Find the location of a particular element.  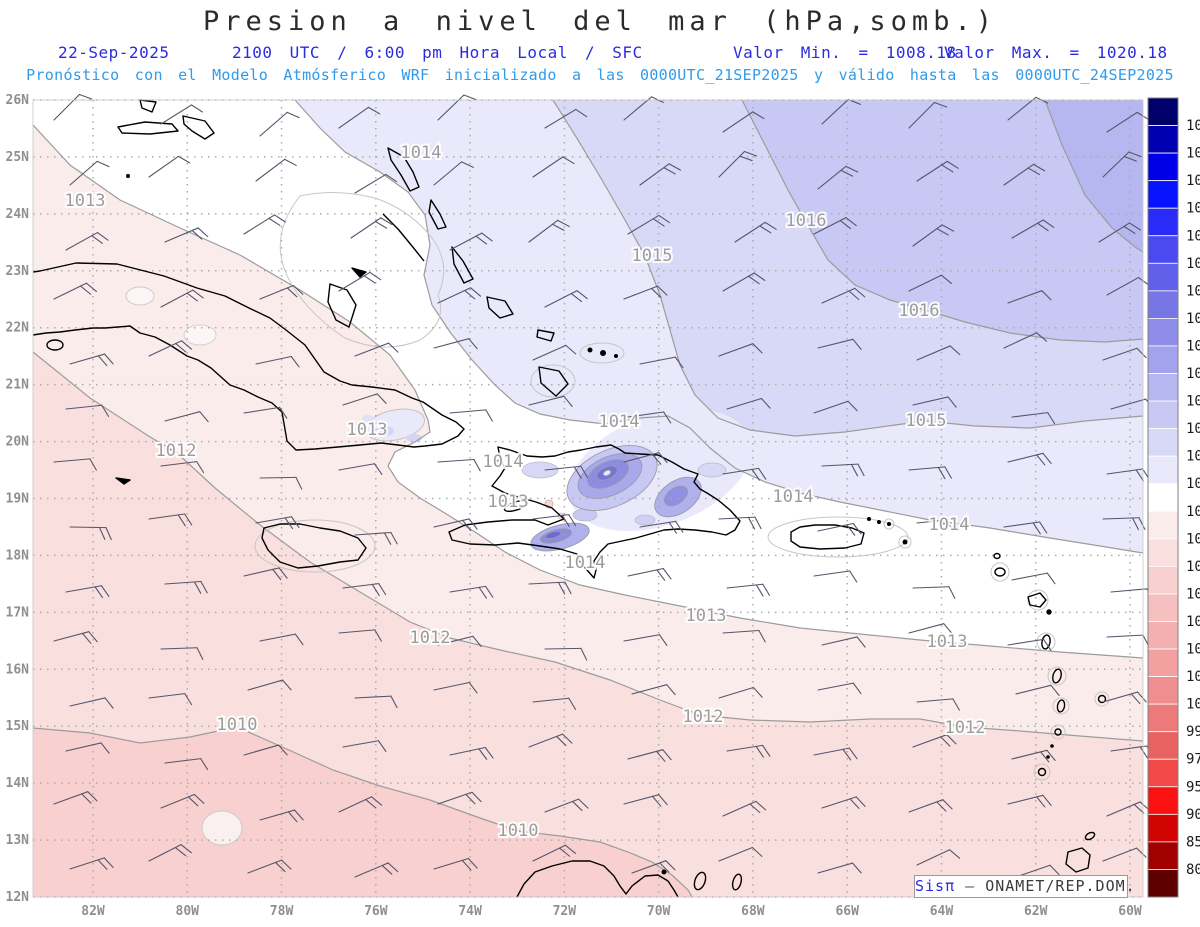

colorbar-tick-label: 1014 is located at coordinates (1193, 484).